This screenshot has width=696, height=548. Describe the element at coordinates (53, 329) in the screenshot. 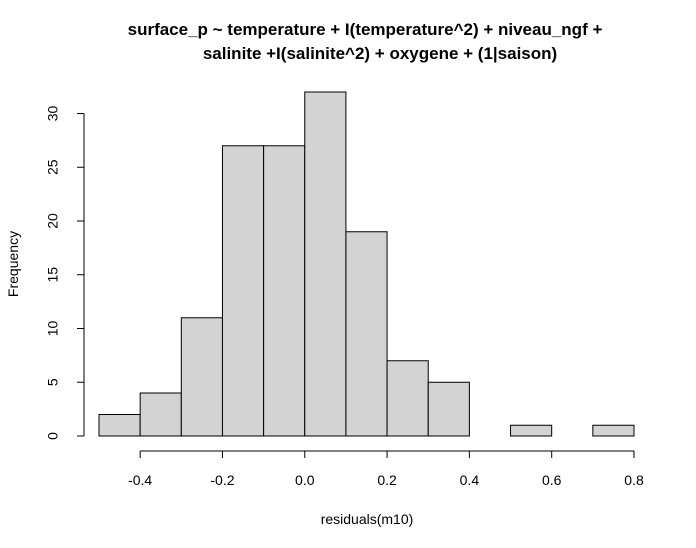

I see `y-tick-label: 10` at that location.